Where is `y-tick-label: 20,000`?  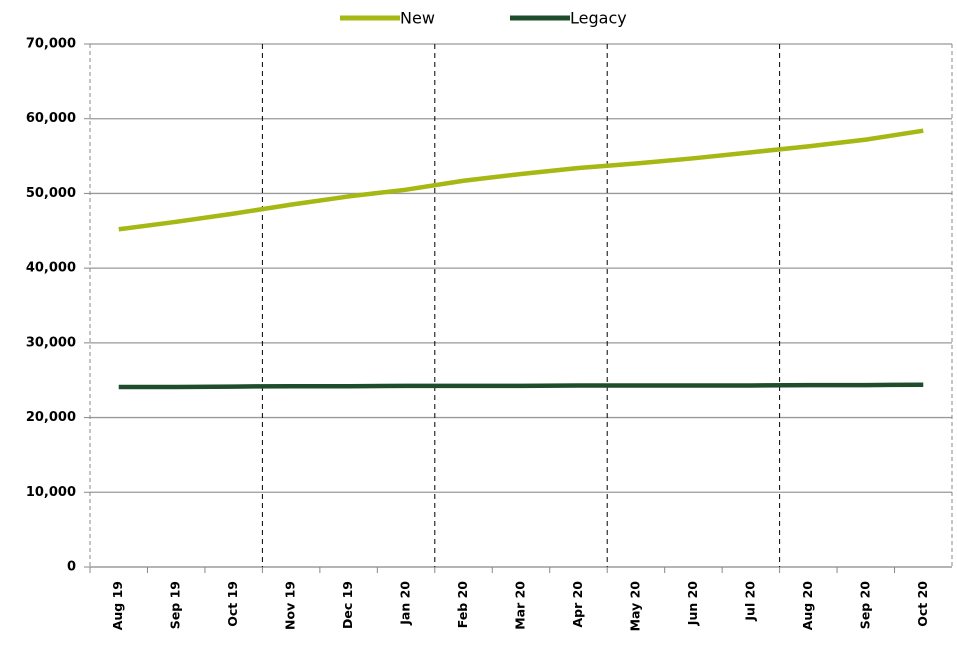 y-tick-label: 20,000 is located at coordinates (51, 417).